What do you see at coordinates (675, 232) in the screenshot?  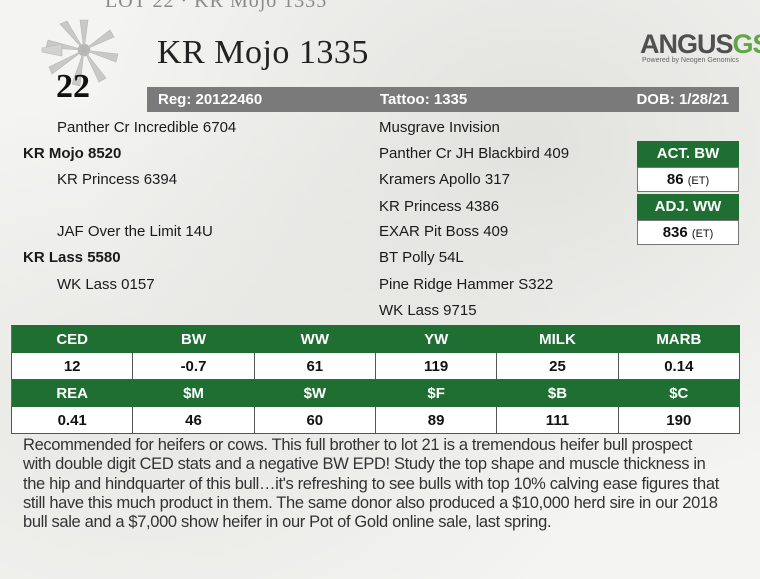 I see `adj-ww-value: 836` at bounding box center [675, 232].